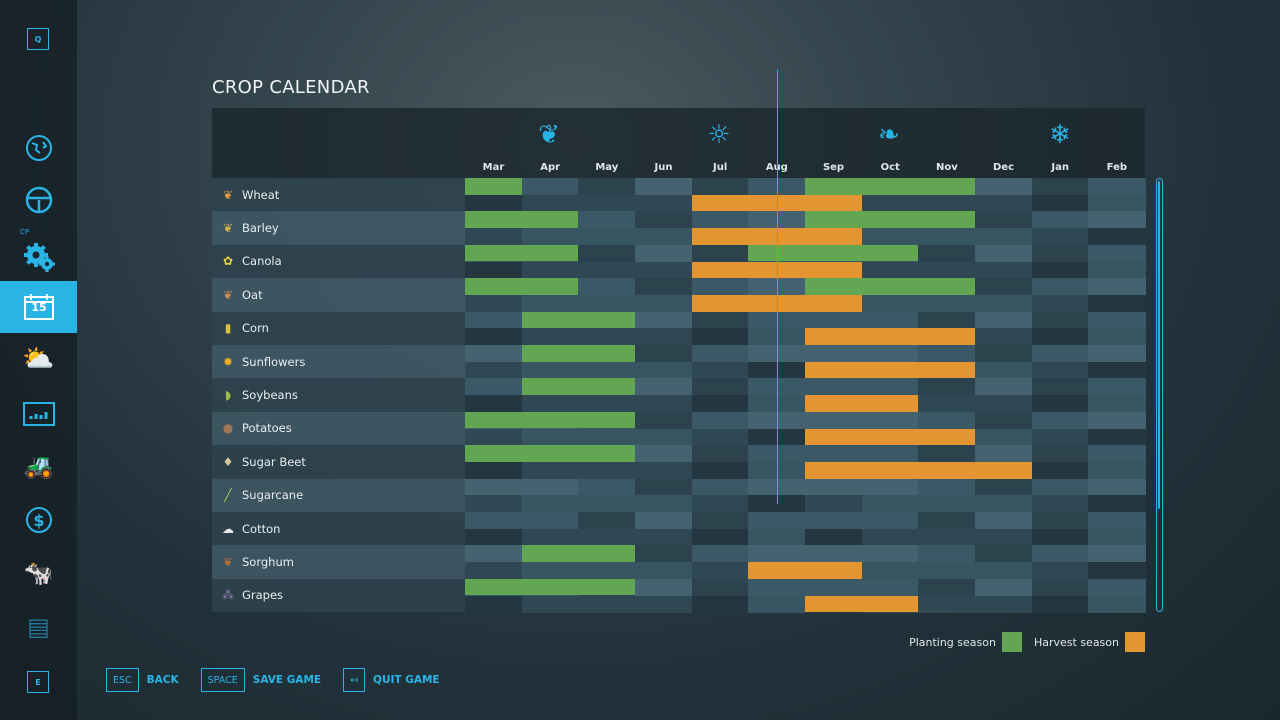 The height and width of the screenshot is (720, 1280). I want to click on esc-key: ESC, so click(122, 680).